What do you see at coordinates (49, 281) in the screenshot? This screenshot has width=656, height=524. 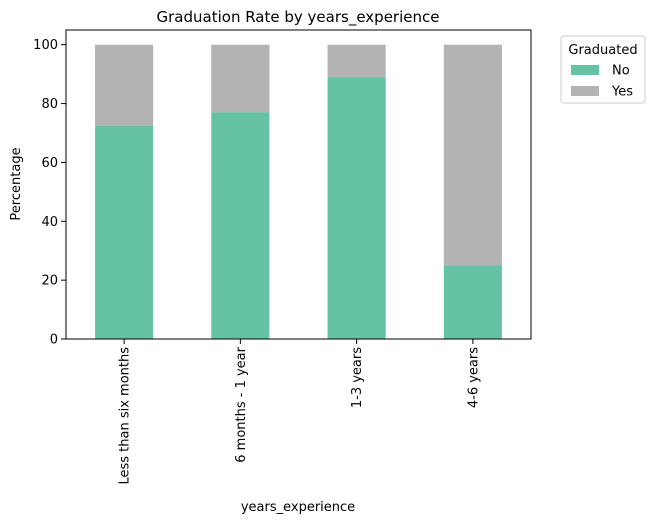 I see `y-tick-label-1: 20` at bounding box center [49, 281].